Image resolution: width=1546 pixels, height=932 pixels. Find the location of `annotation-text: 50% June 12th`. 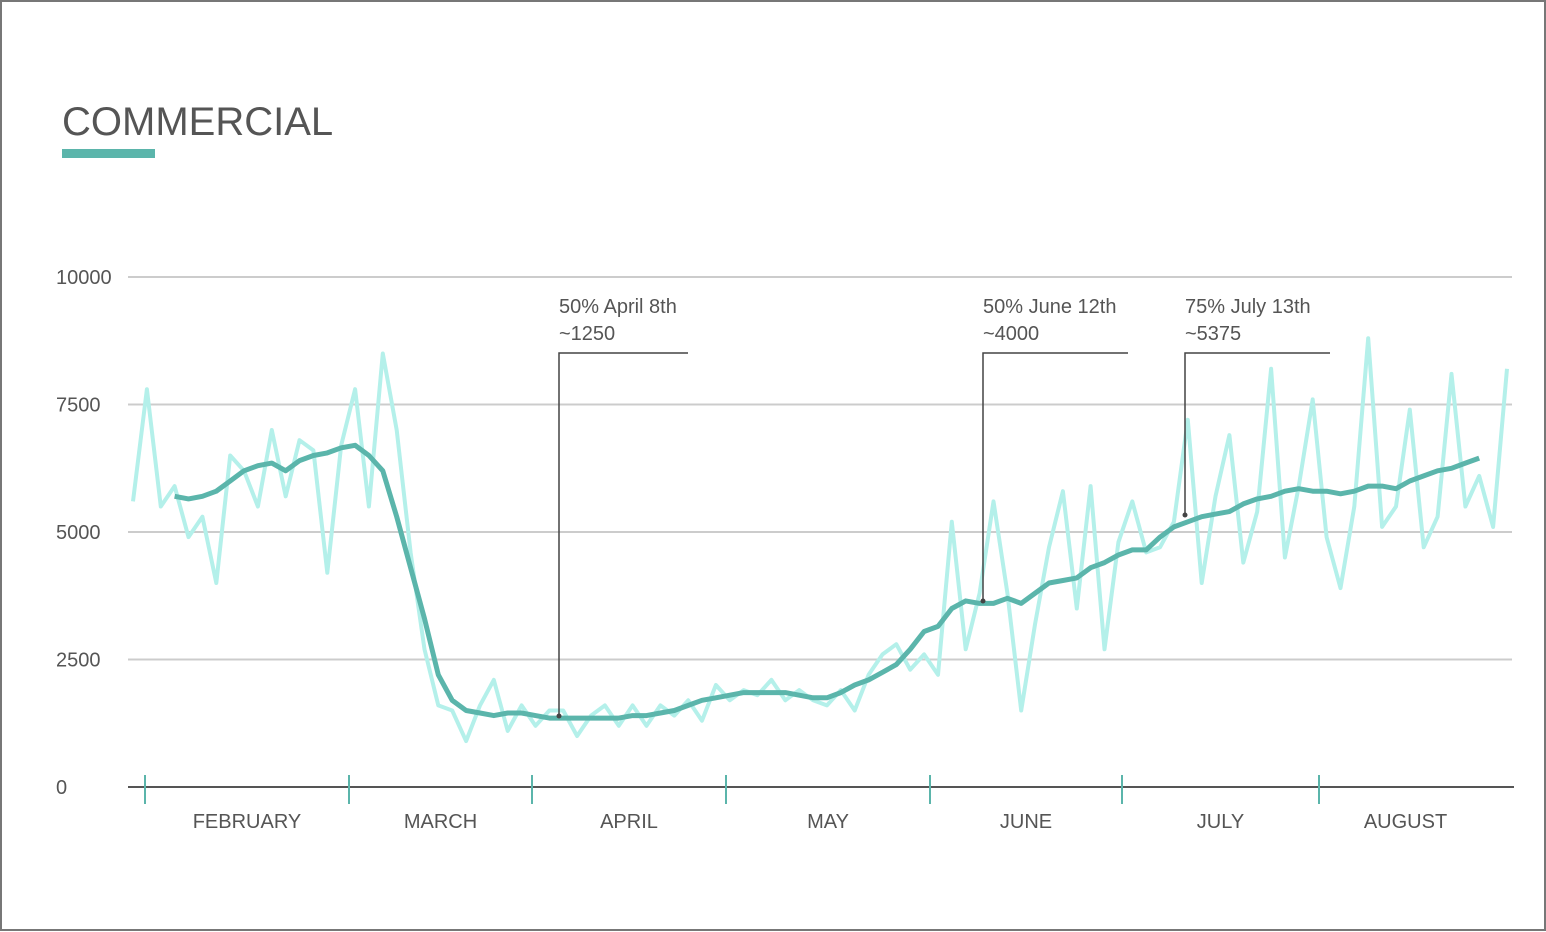

annotation-text: 50% June 12th is located at coordinates (1049, 307).